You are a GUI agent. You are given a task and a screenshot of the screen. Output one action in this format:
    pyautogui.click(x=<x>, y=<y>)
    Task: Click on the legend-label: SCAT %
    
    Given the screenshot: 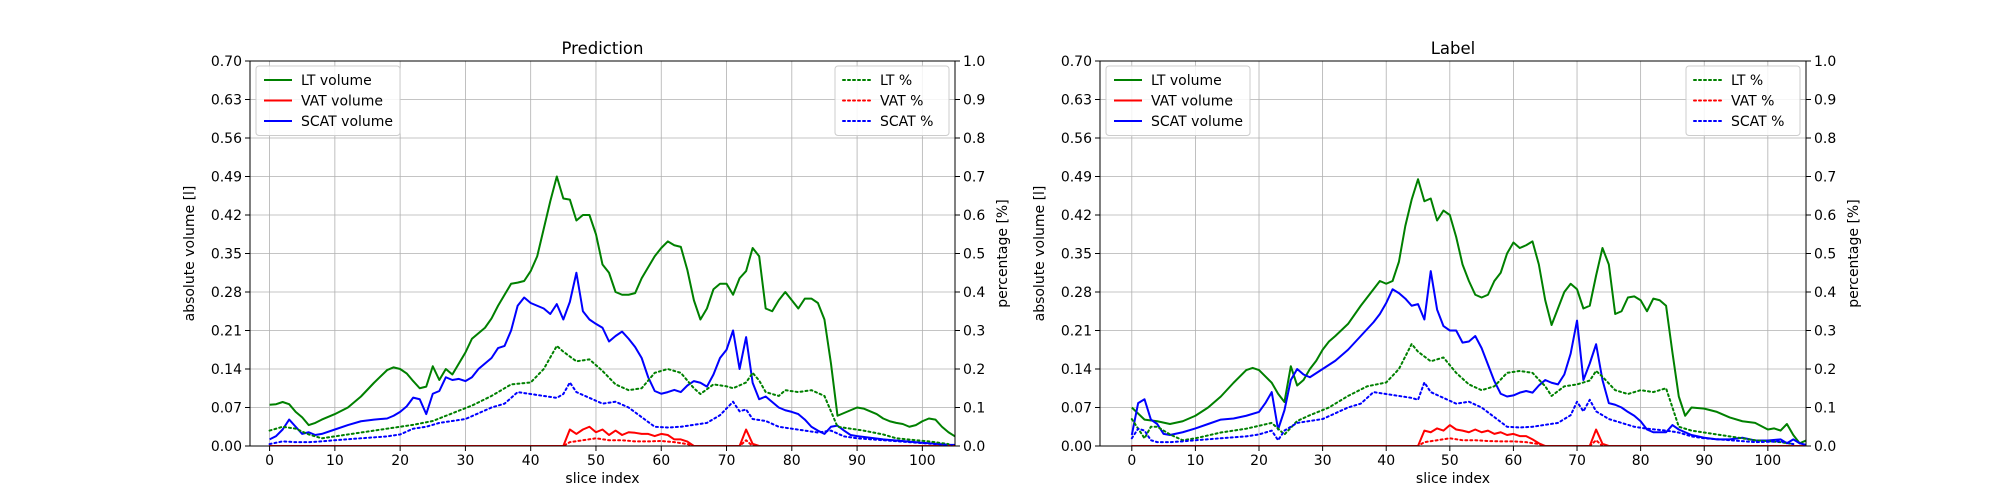 What is the action you would take?
    pyautogui.click(x=1757, y=122)
    